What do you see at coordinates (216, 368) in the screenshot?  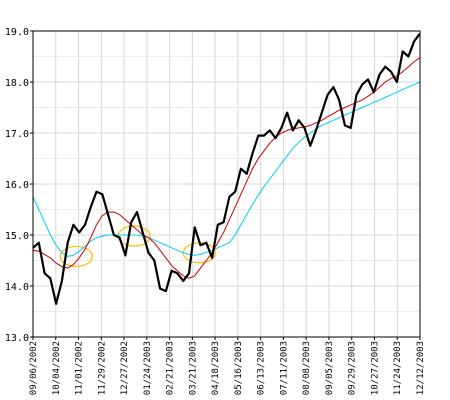 I see `x-tick-label: 04/18/2003` at bounding box center [216, 368].